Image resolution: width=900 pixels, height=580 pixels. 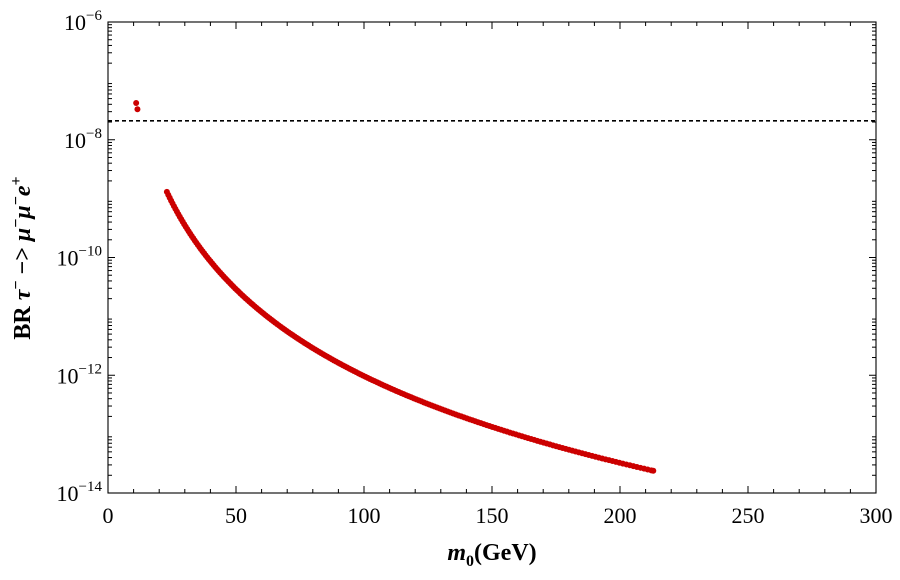 What do you see at coordinates (620, 515) in the screenshot?
I see `x-tick-label: 200` at bounding box center [620, 515].